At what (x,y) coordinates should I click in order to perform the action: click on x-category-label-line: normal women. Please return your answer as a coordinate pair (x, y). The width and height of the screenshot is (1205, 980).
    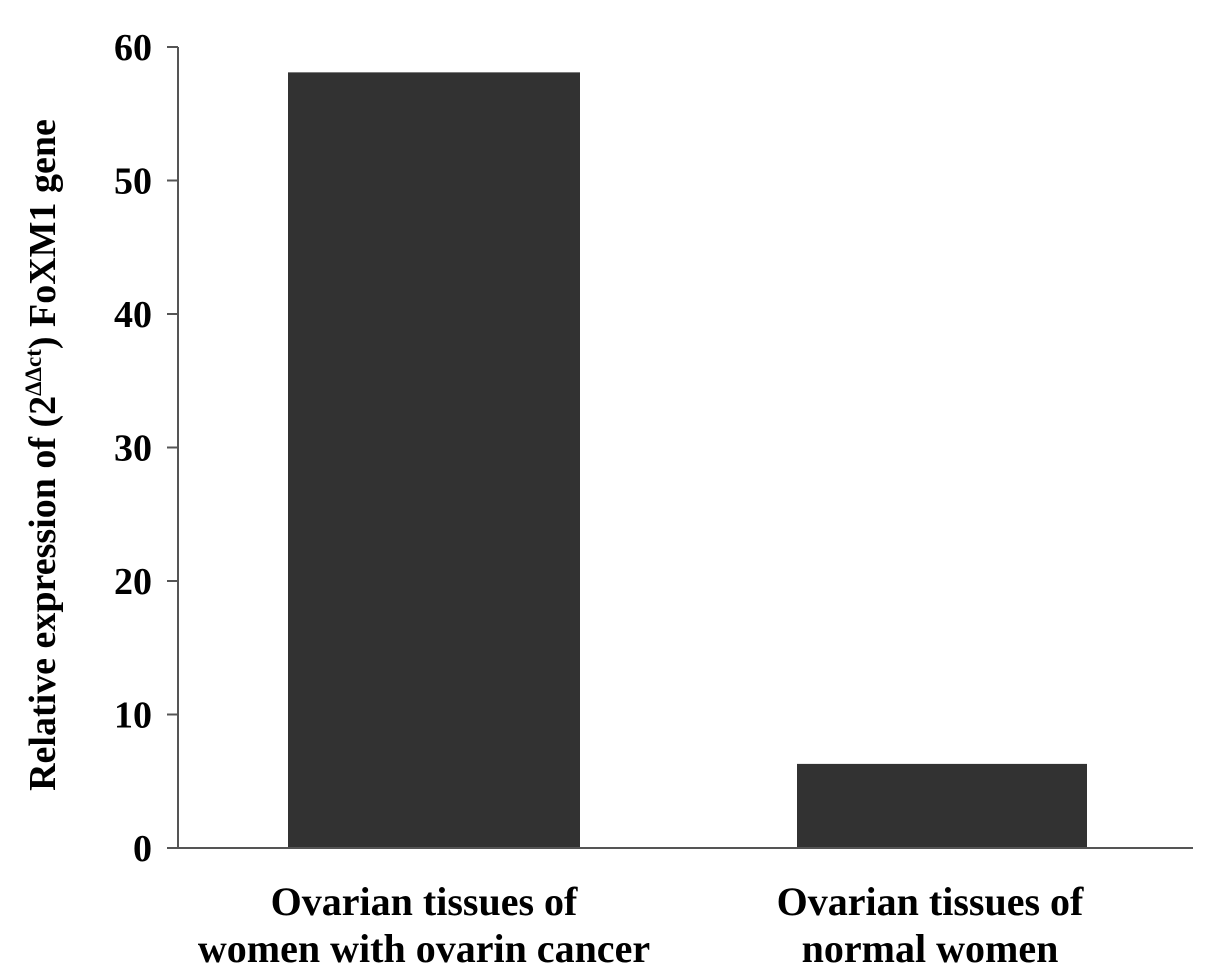
    Looking at the image, I should click on (930, 948).